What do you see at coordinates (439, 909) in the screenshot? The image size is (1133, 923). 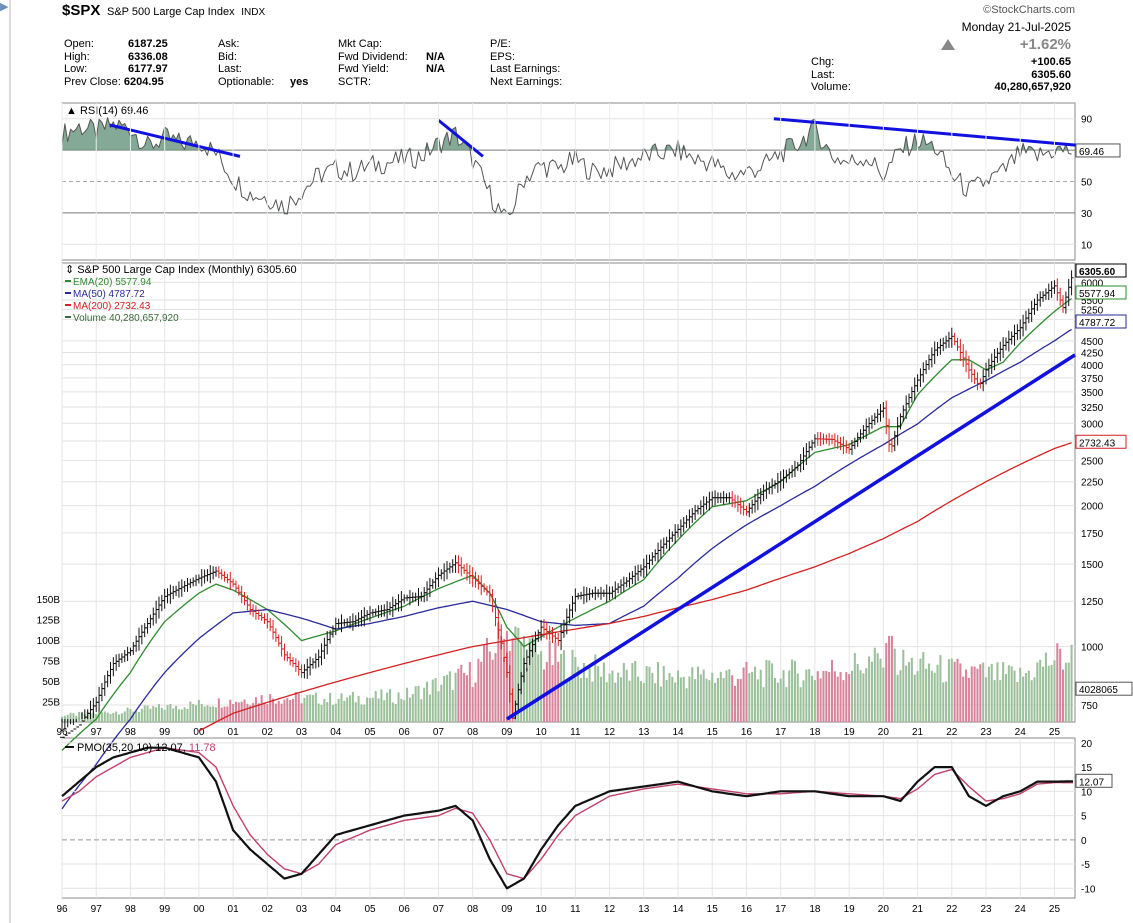 I see `pmo-x-tick-label: 07` at bounding box center [439, 909].